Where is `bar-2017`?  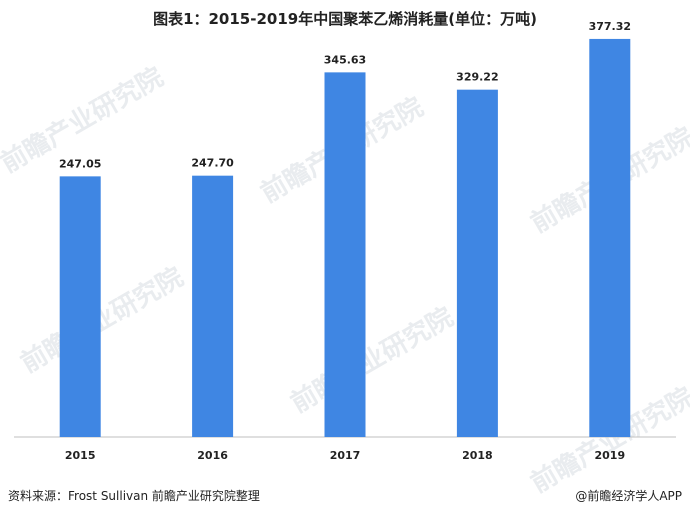
bar-2017 is located at coordinates (345, 254).